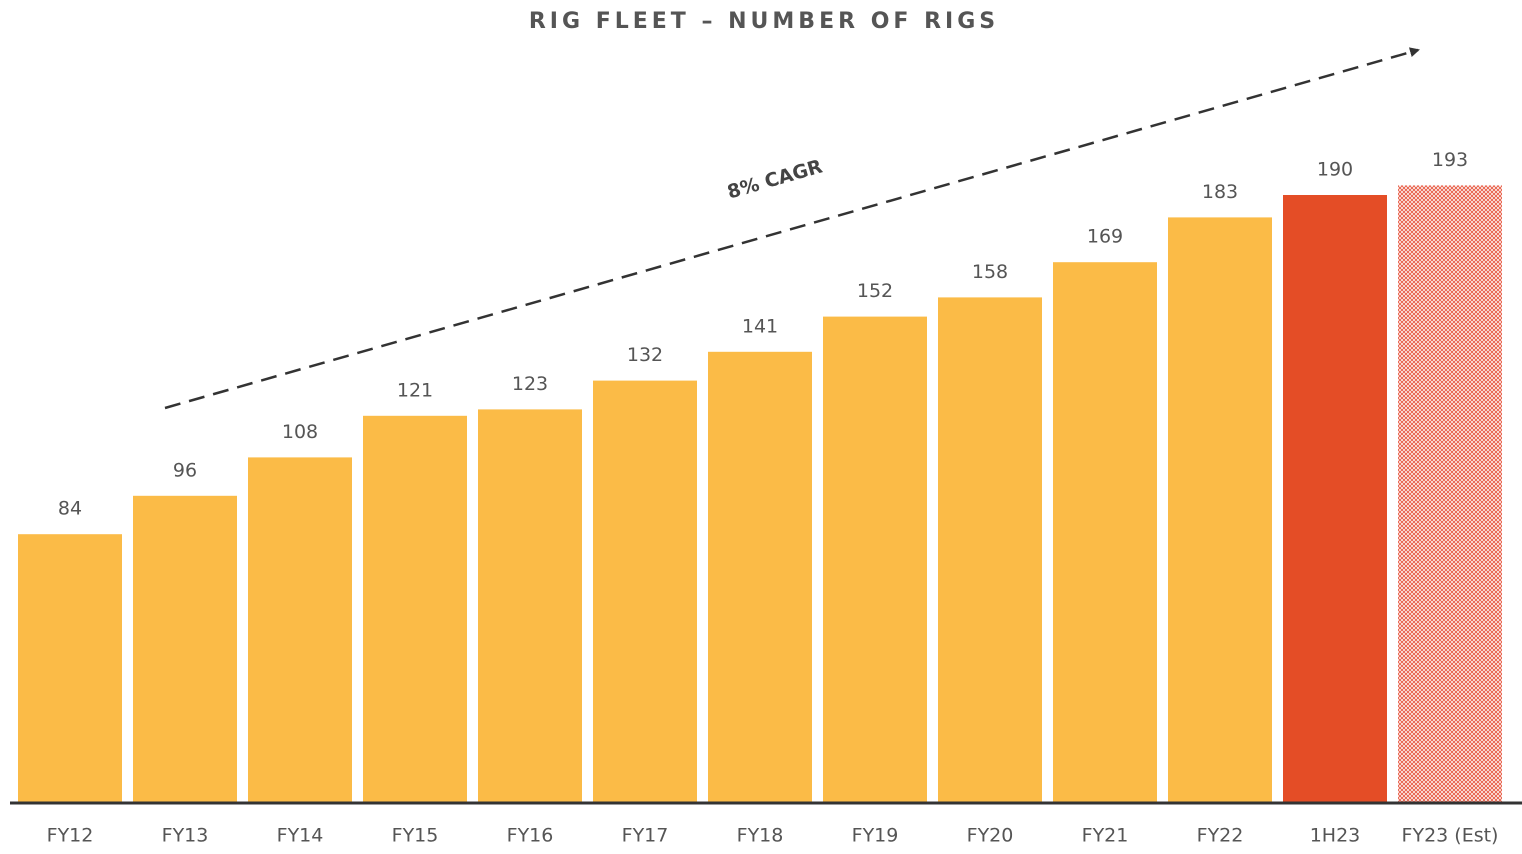  Describe the element at coordinates (1450, 836) in the screenshot. I see `x-tick-label: FY23 (Est)` at that location.